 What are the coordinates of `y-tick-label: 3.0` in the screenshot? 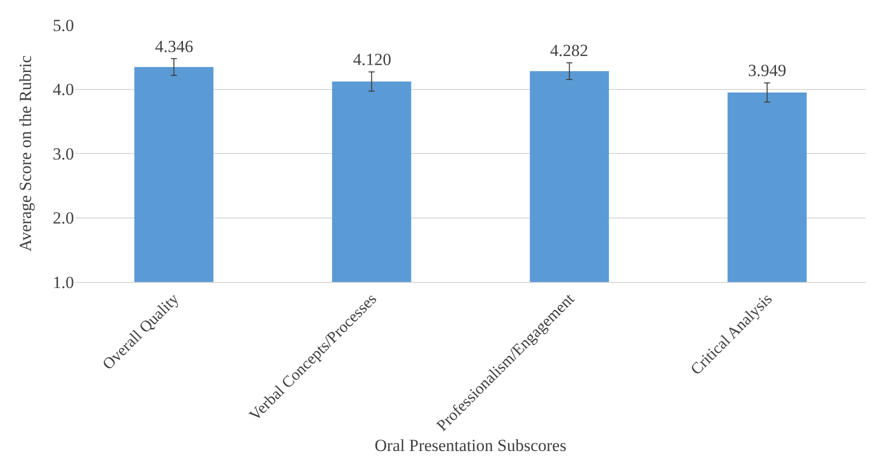 It's located at (63, 154).